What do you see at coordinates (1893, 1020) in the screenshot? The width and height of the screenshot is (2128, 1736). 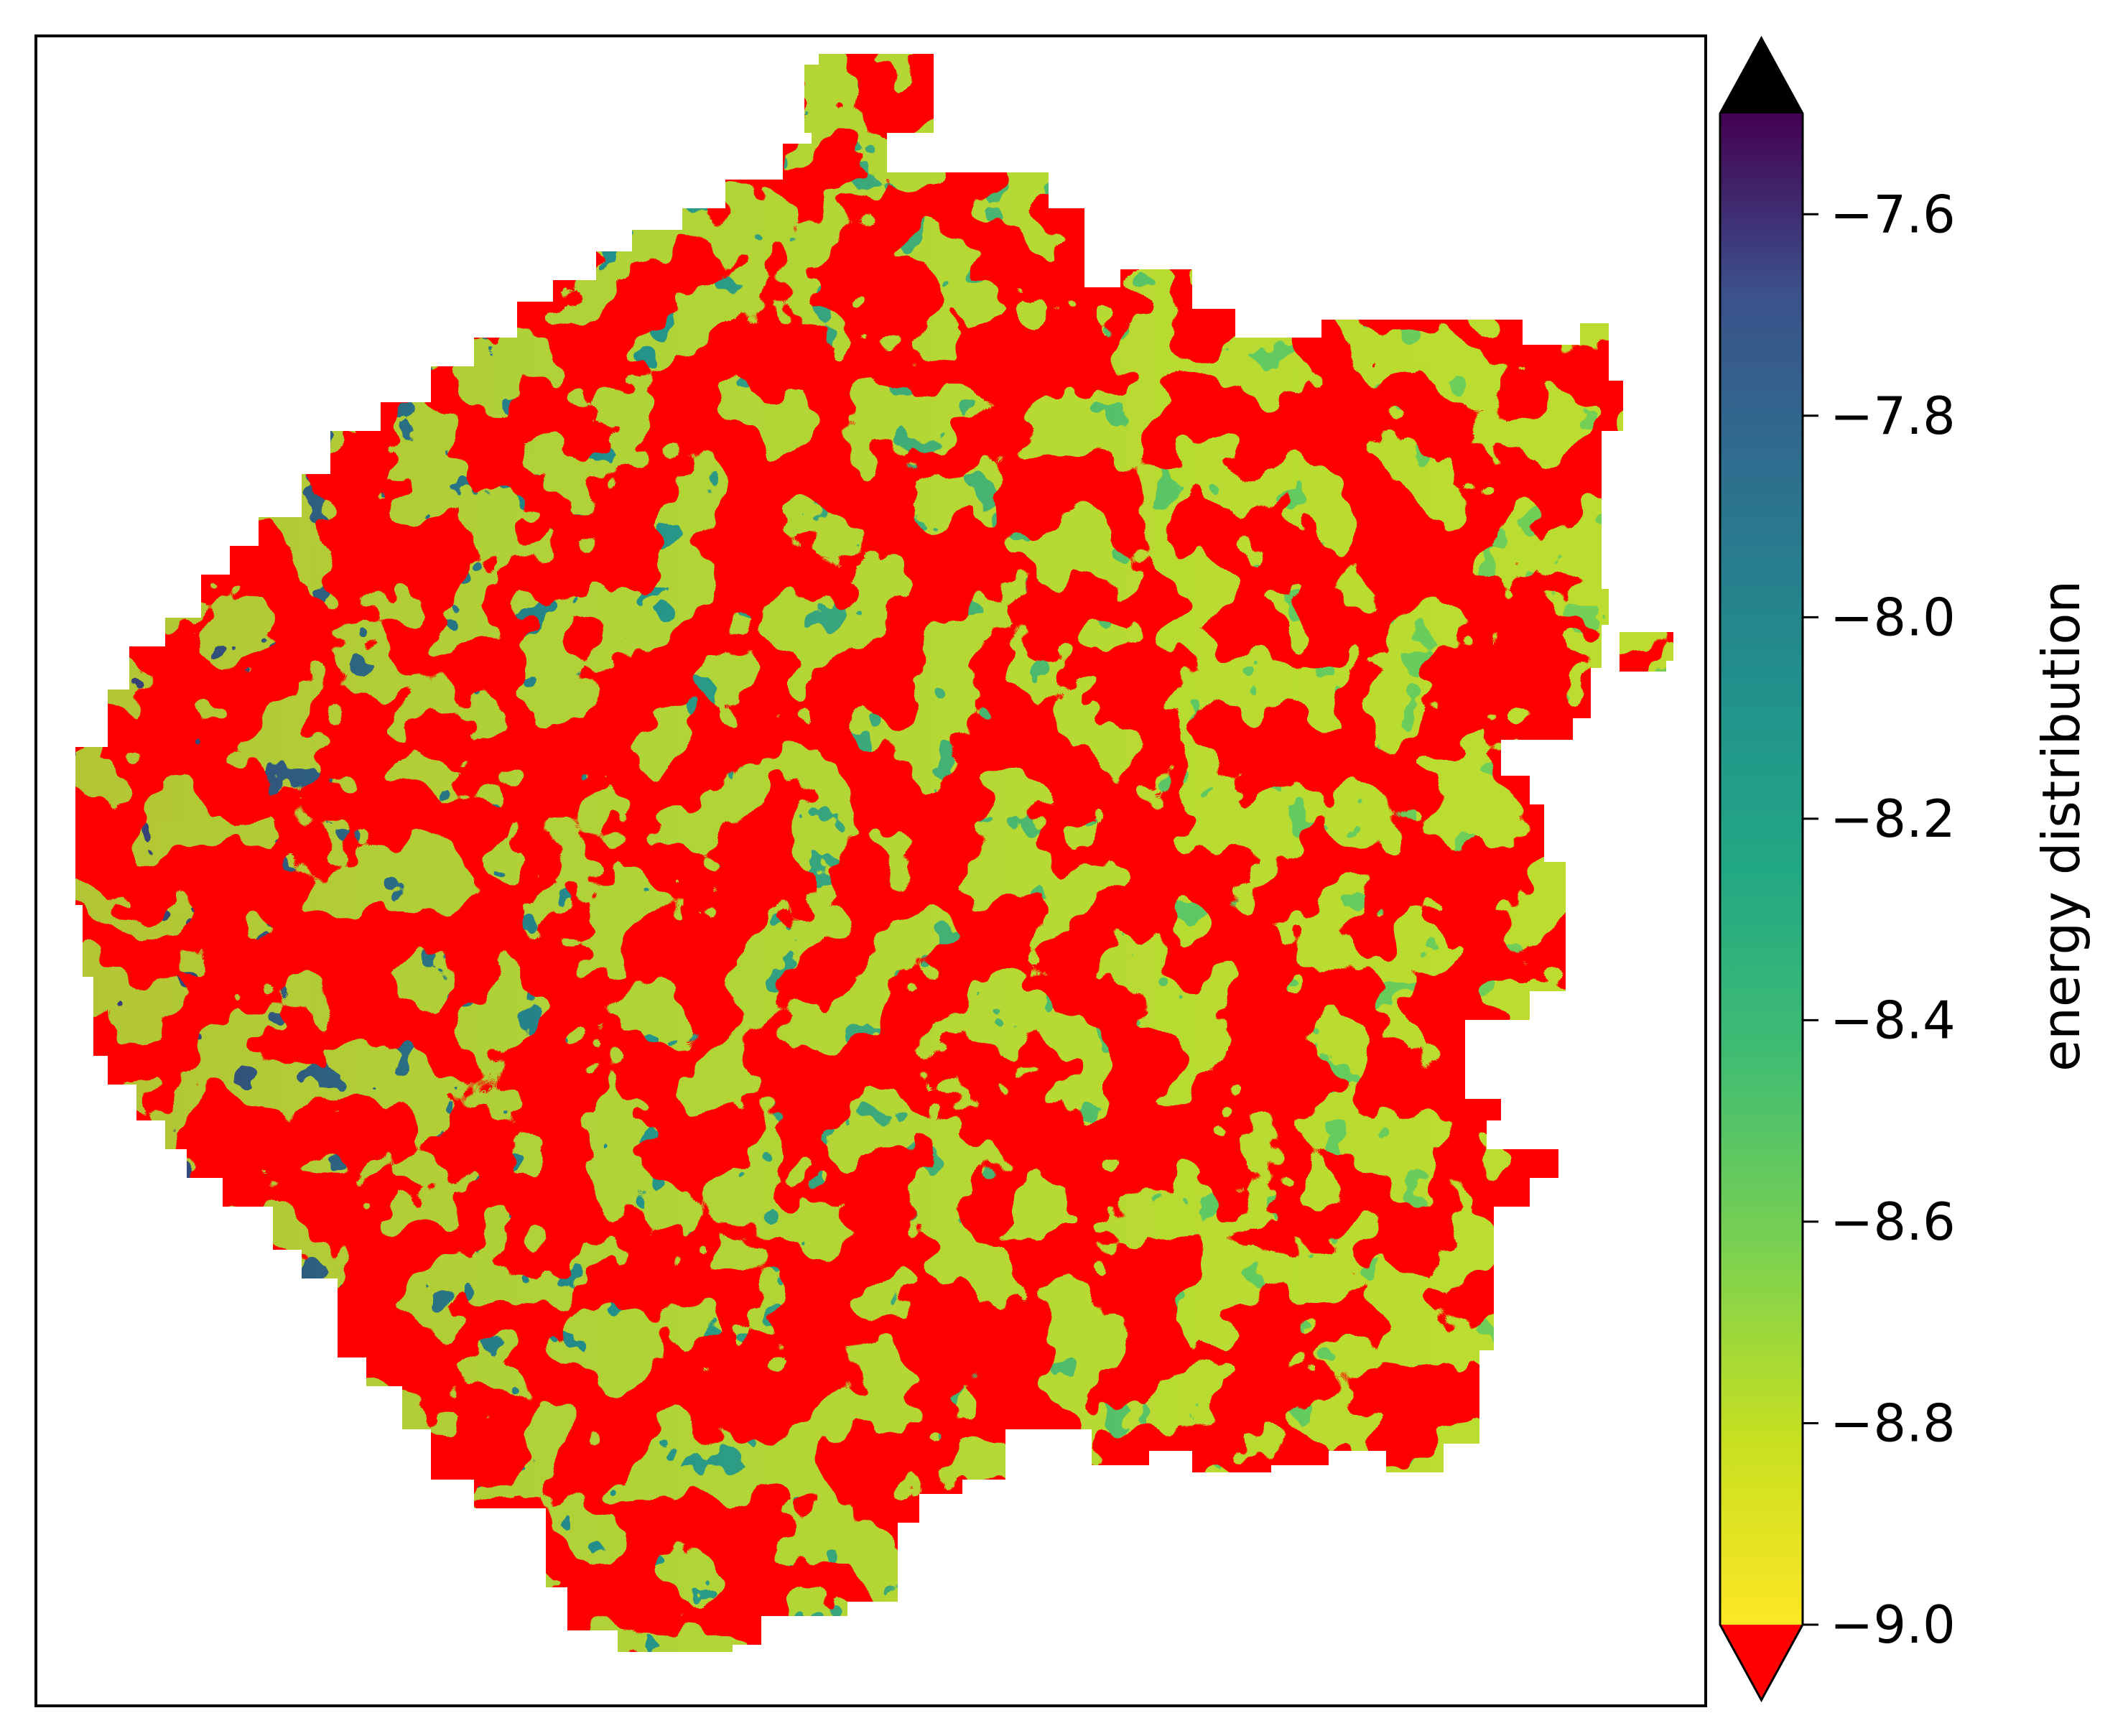 I see `colorbar-tick-label: −8.4` at bounding box center [1893, 1020].